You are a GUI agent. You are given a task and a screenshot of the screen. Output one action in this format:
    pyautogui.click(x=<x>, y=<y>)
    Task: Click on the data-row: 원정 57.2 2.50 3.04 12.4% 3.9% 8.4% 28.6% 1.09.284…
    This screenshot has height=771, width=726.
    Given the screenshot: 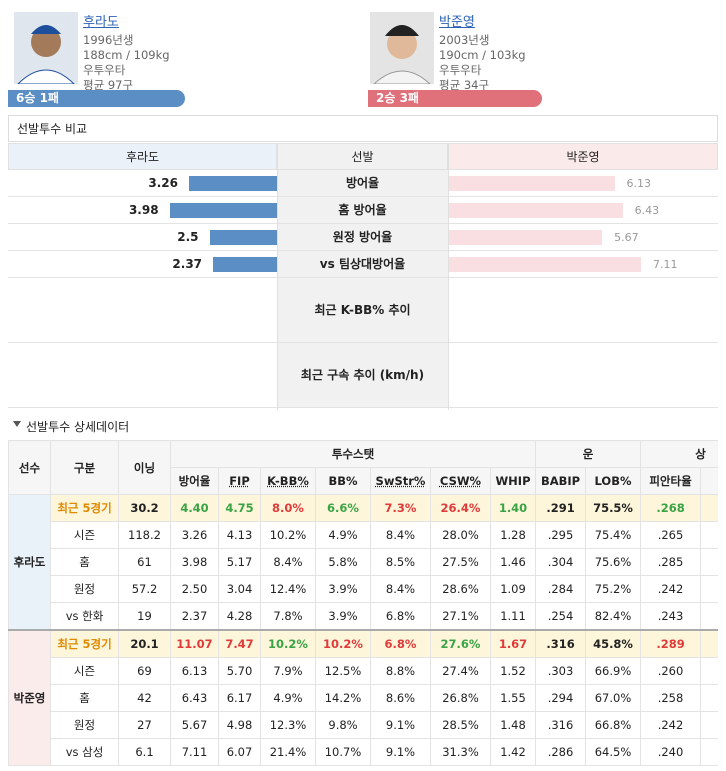 What is the action you would take?
    pyautogui.click(x=363, y=589)
    